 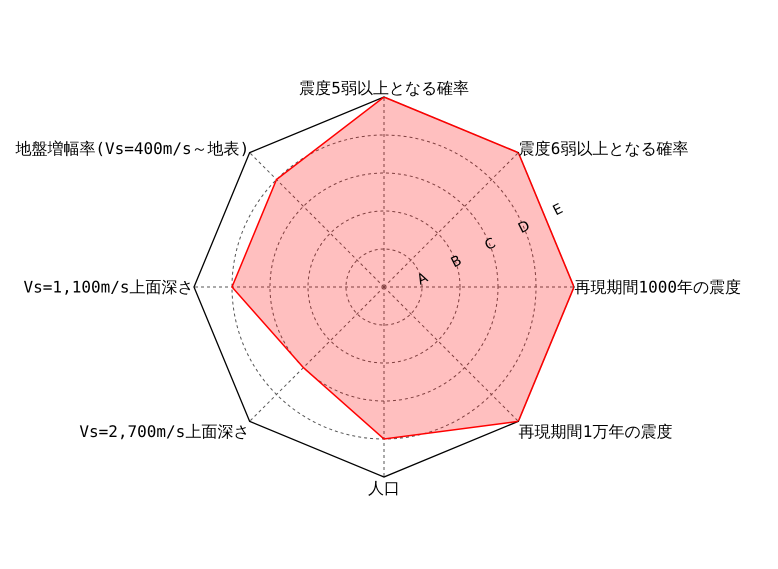 I want to click on spoke-label: 震度6弱以上となる確率, so click(x=603, y=148).